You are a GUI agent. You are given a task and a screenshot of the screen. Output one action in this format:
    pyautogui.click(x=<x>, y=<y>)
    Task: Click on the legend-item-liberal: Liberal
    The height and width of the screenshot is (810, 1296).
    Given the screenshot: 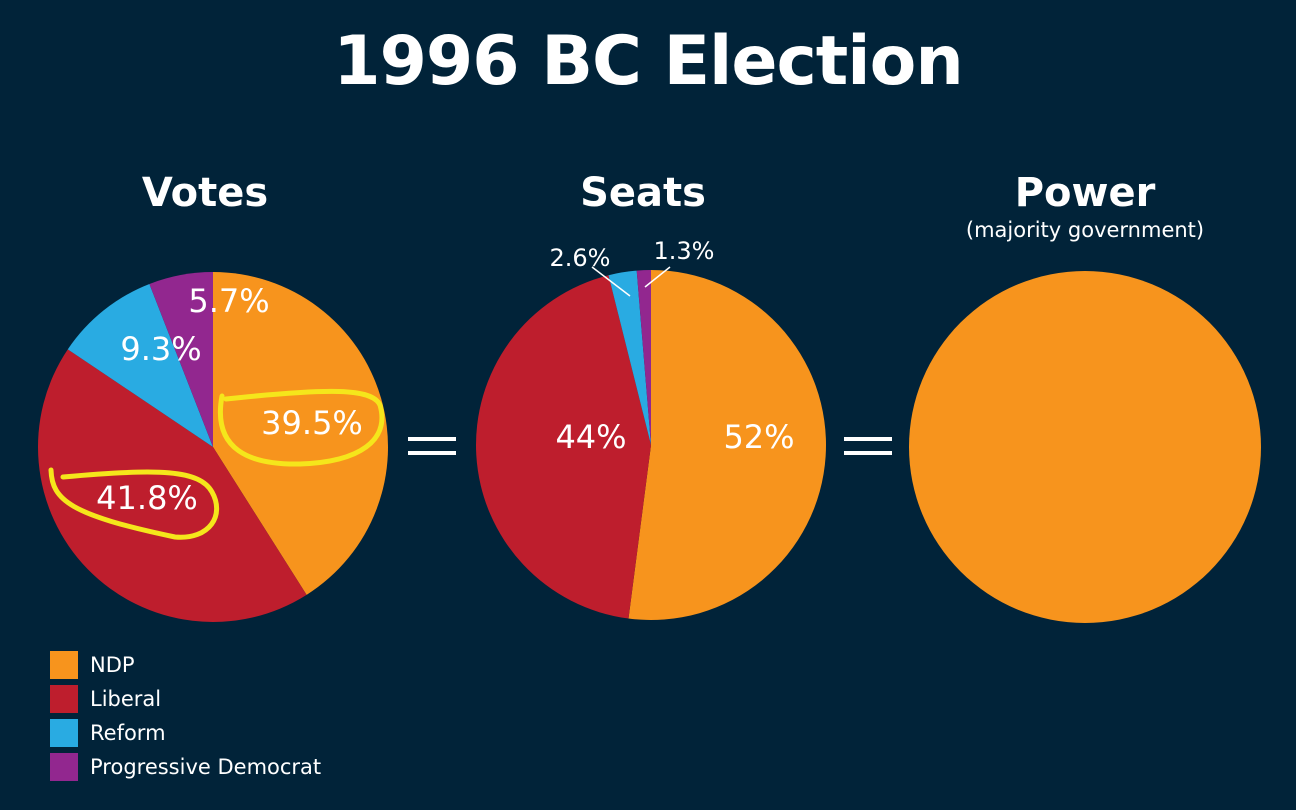 What is the action you would take?
    pyautogui.click(x=185, y=699)
    